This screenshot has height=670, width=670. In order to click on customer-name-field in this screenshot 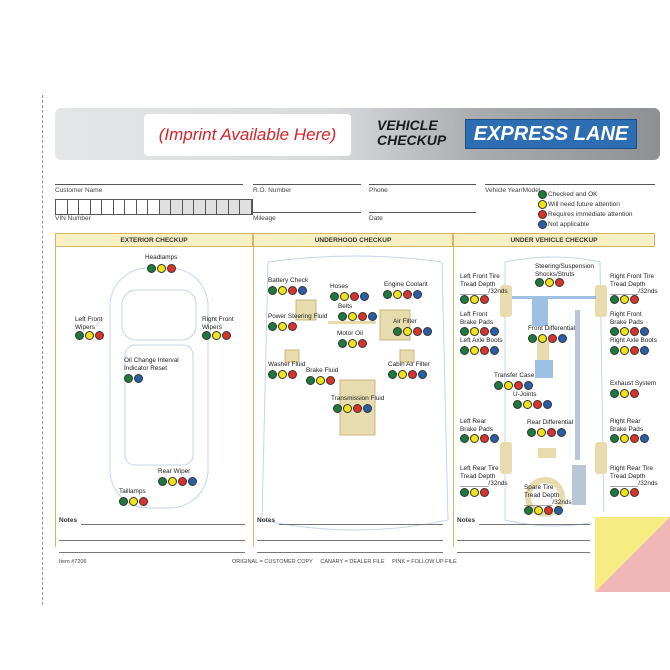, I will do `click(149, 184)`.